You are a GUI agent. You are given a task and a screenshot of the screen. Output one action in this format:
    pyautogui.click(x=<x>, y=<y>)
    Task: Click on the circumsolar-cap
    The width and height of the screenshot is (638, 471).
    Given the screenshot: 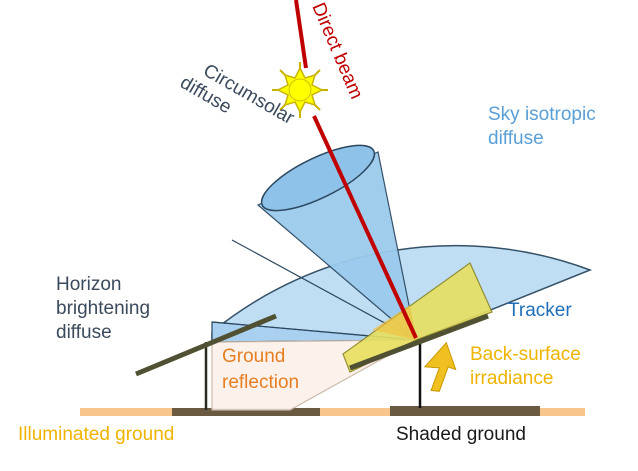 What is the action you would take?
    pyautogui.click(x=318, y=178)
    